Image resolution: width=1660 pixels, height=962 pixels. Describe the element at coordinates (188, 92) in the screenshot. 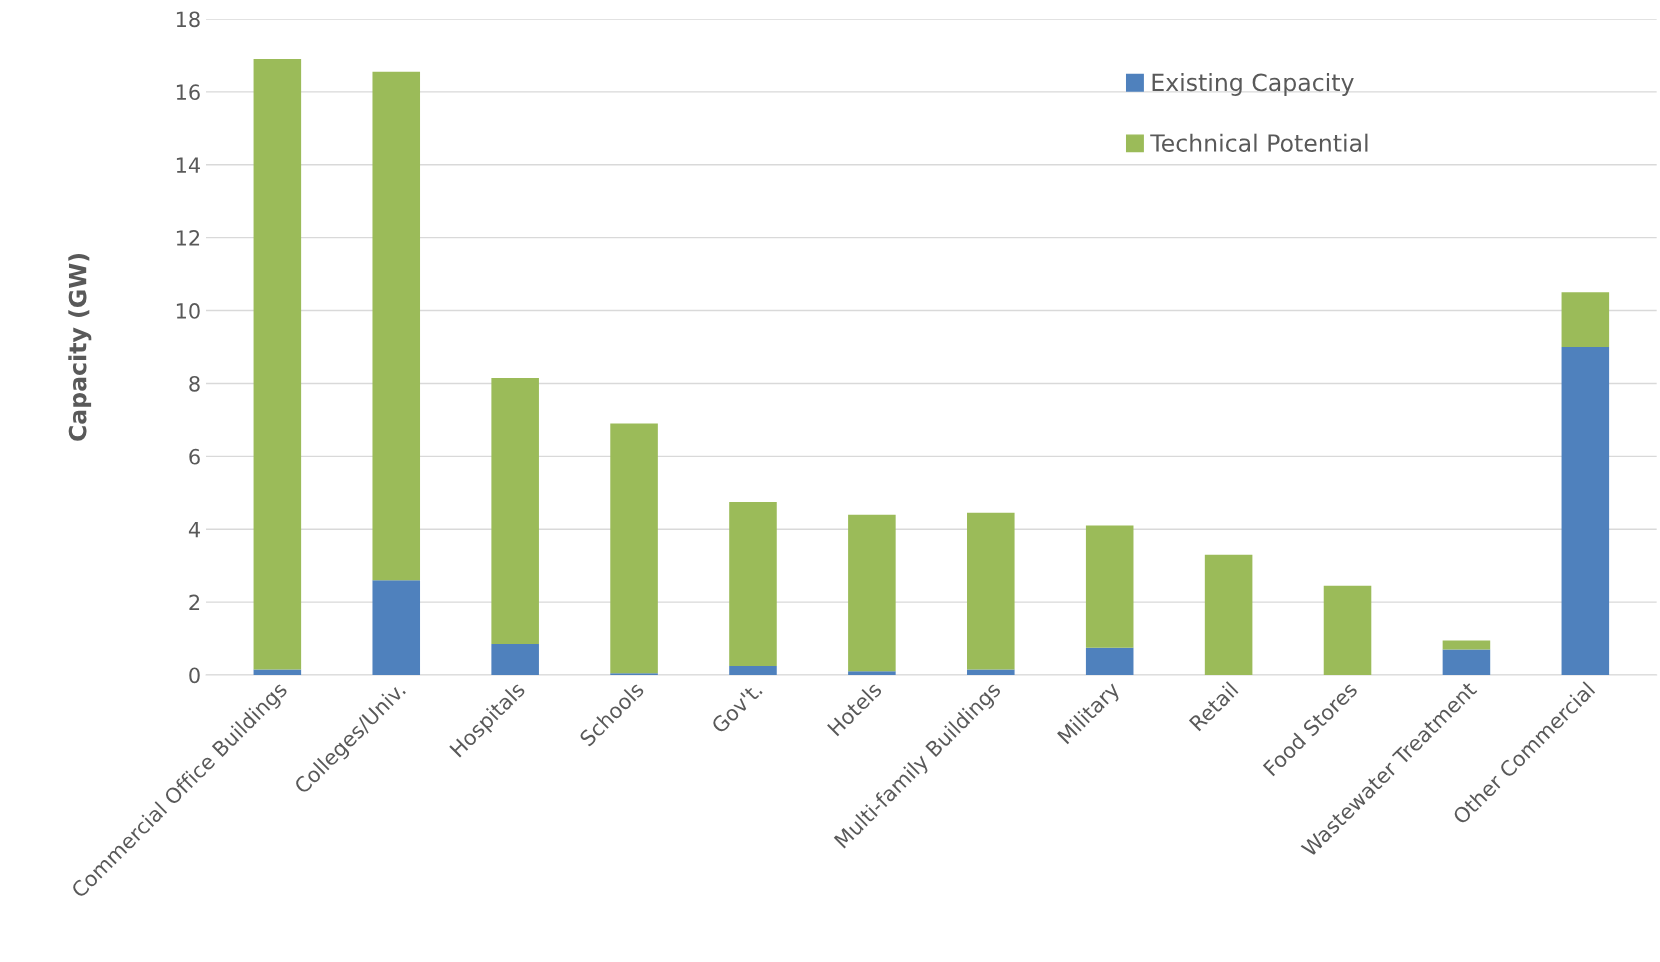

I see `y-tick-label: 16` at that location.